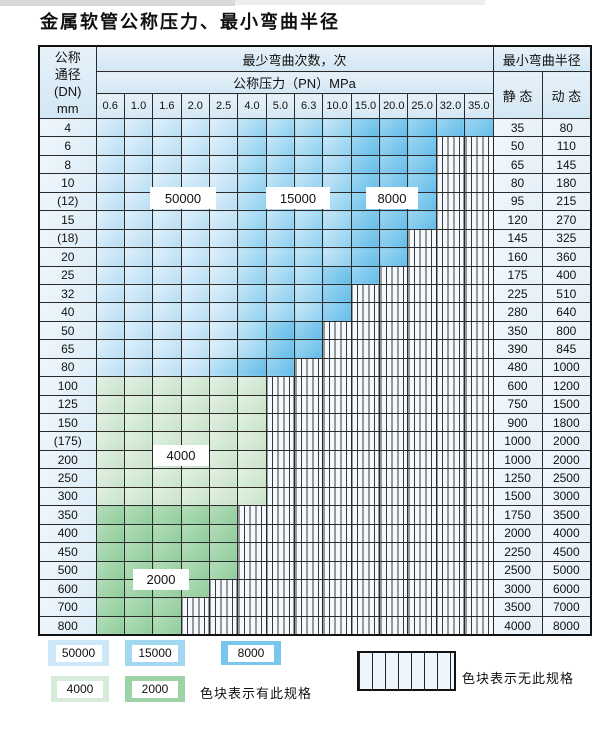 Image resolution: width=600 pixels, height=743 pixels. Describe the element at coordinates (566, 367) in the screenshot. I see `dynamic-value: 1000` at that location.